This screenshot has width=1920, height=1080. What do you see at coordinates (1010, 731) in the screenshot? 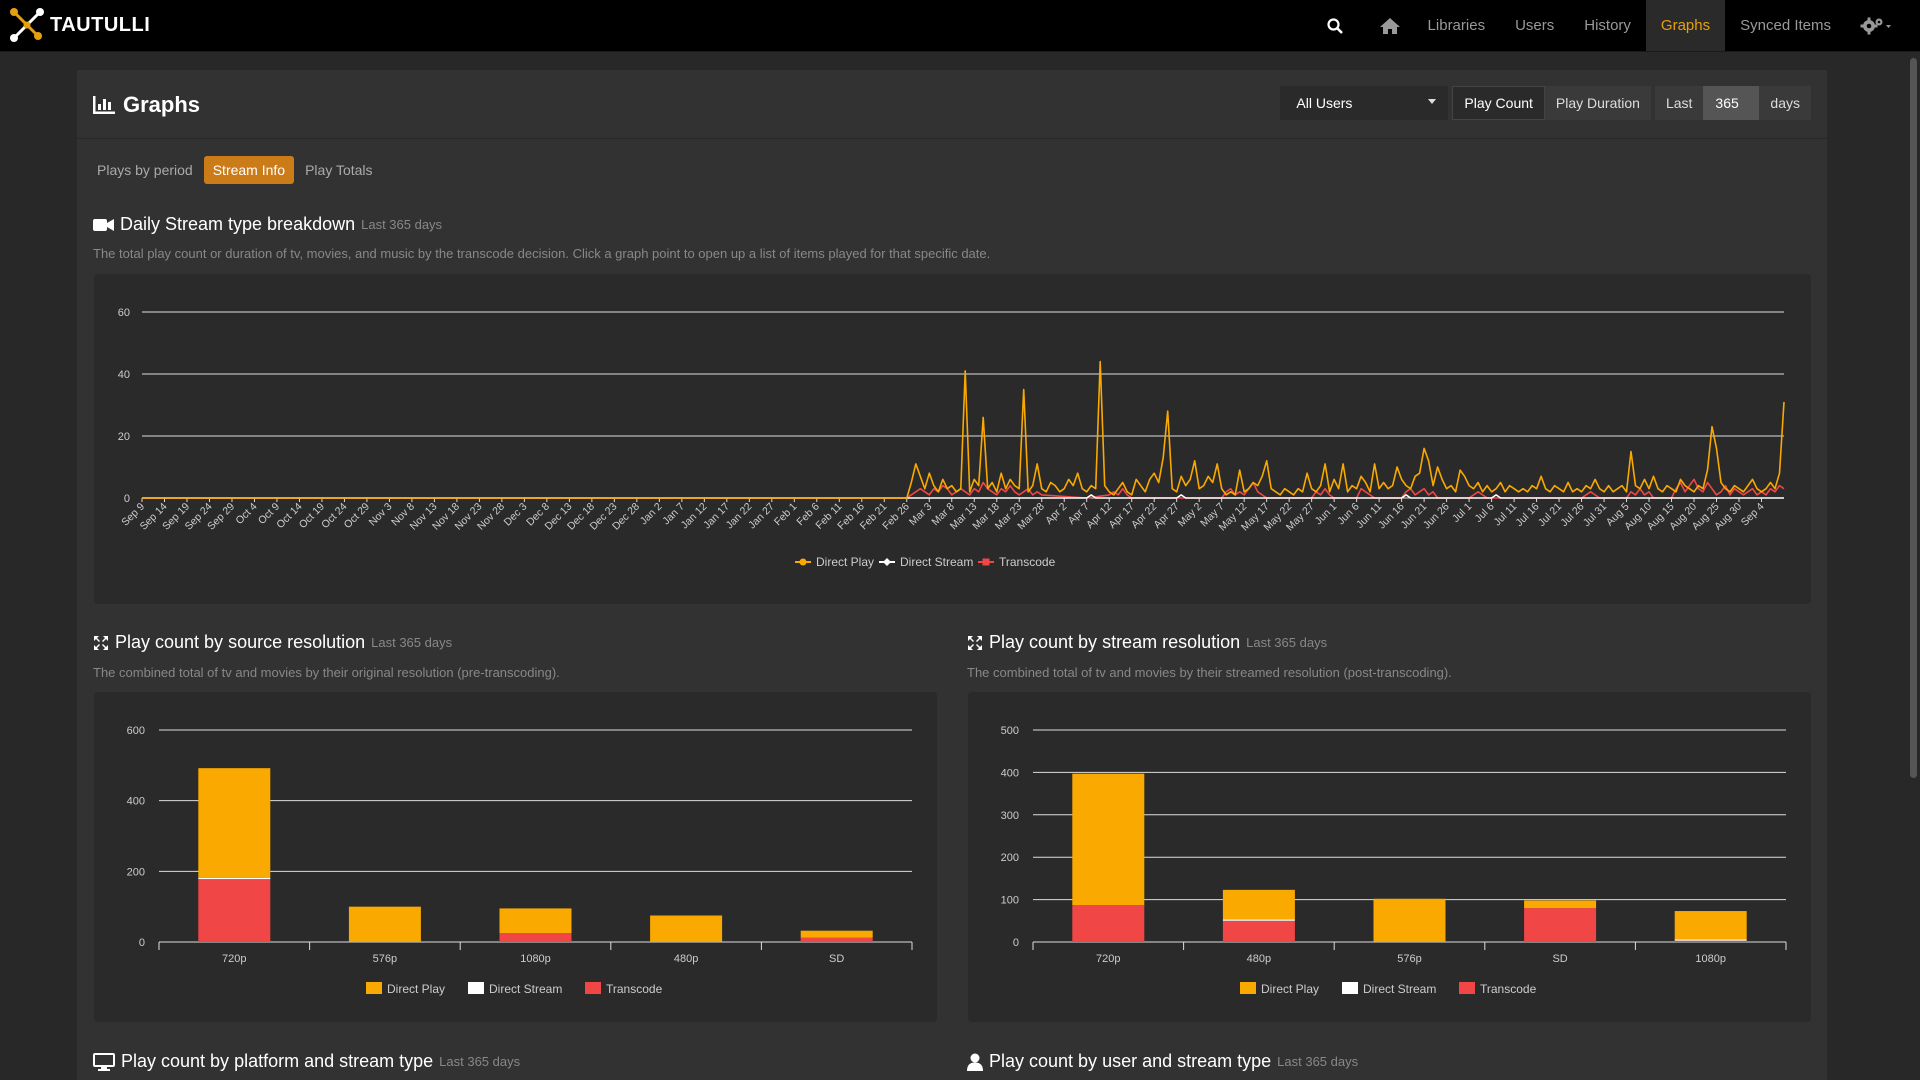
I see `y-tick-label: 500` at bounding box center [1010, 731].